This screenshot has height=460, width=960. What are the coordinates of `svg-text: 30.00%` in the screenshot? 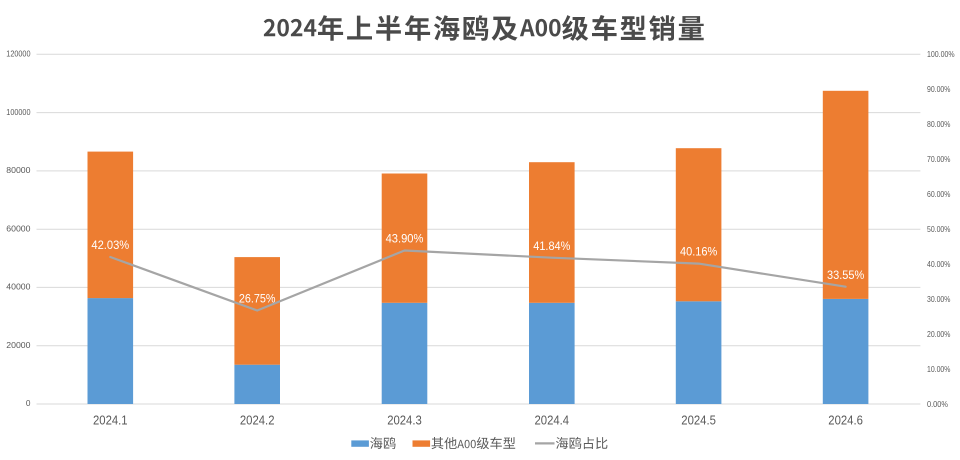 It's located at (939, 299).